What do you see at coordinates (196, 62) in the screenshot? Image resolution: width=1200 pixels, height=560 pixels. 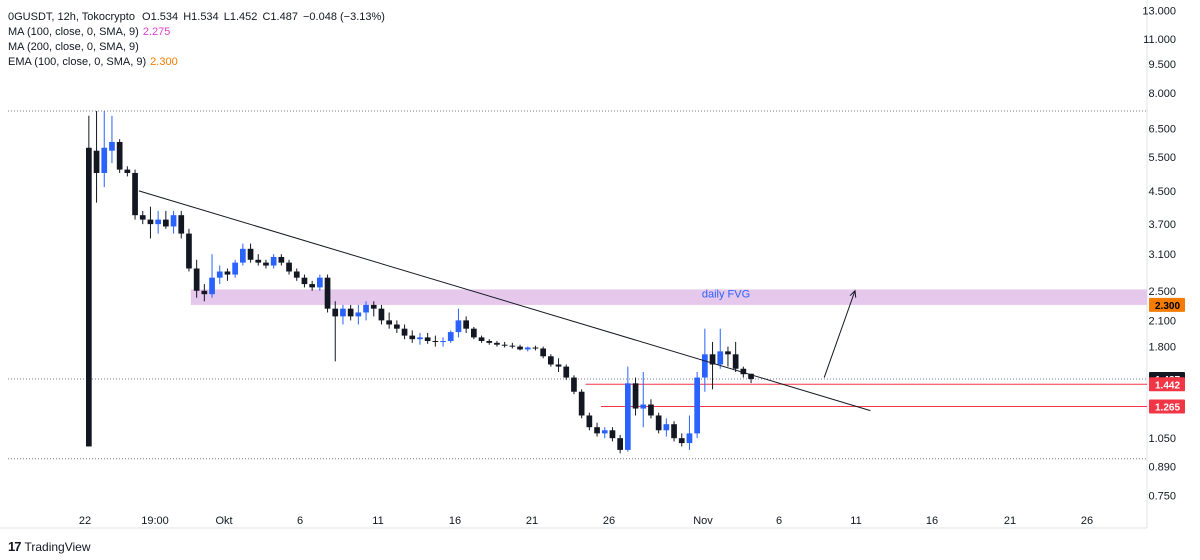 I see `indicator-ema100: EMA (100, close, 0, SMA, 9) 2.300` at bounding box center [196, 62].